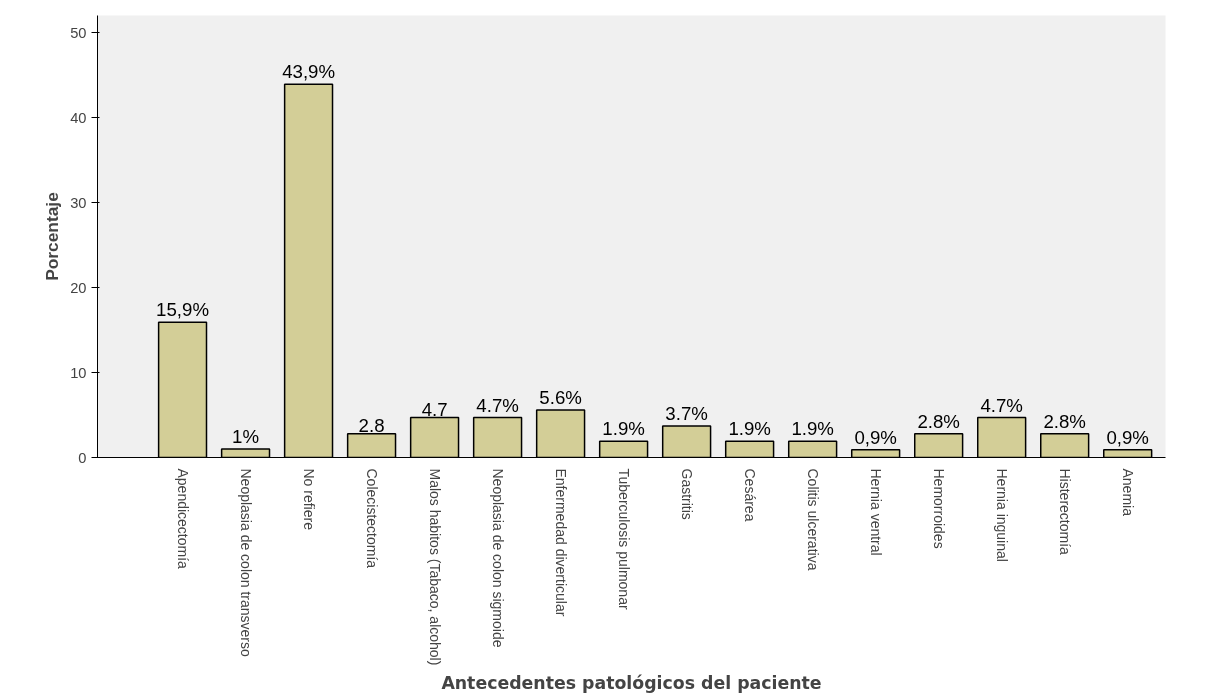 The image size is (1205, 696). Describe the element at coordinates (78, 287) in the screenshot. I see `y-tick-label: 20` at that location.